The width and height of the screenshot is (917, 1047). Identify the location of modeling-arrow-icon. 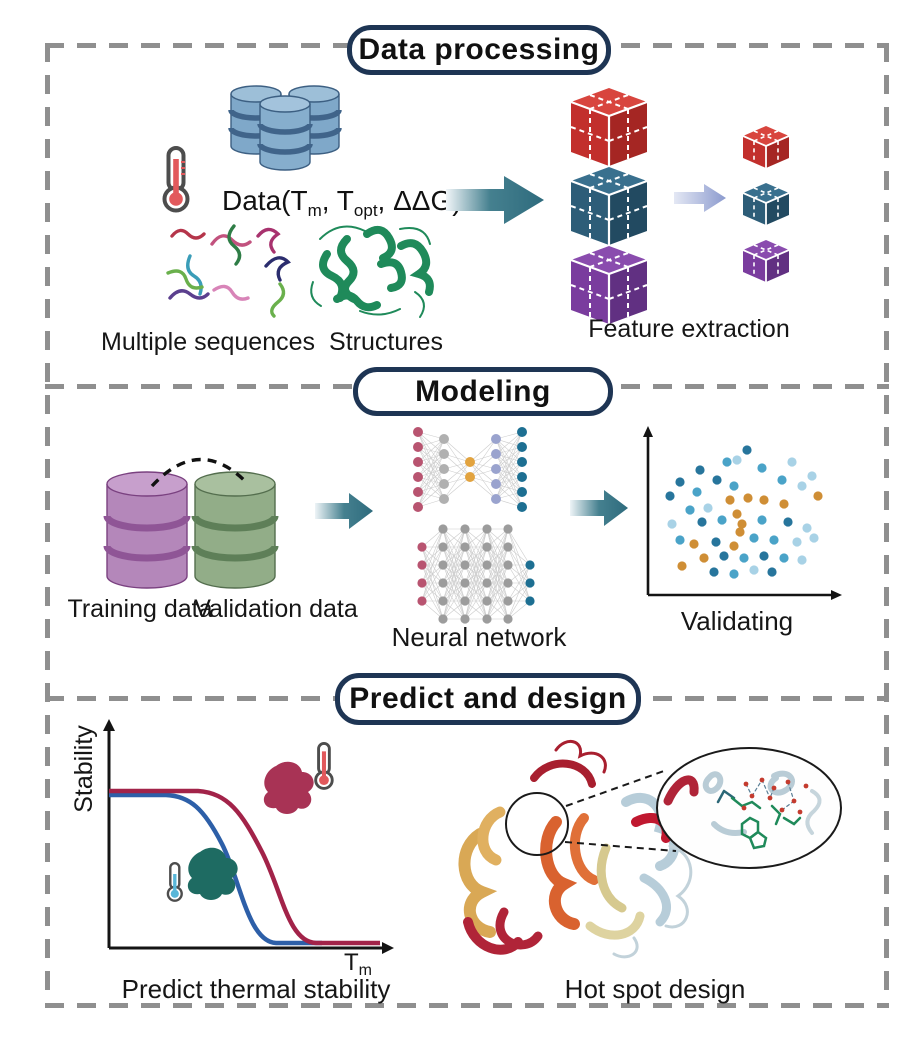
(344, 511).